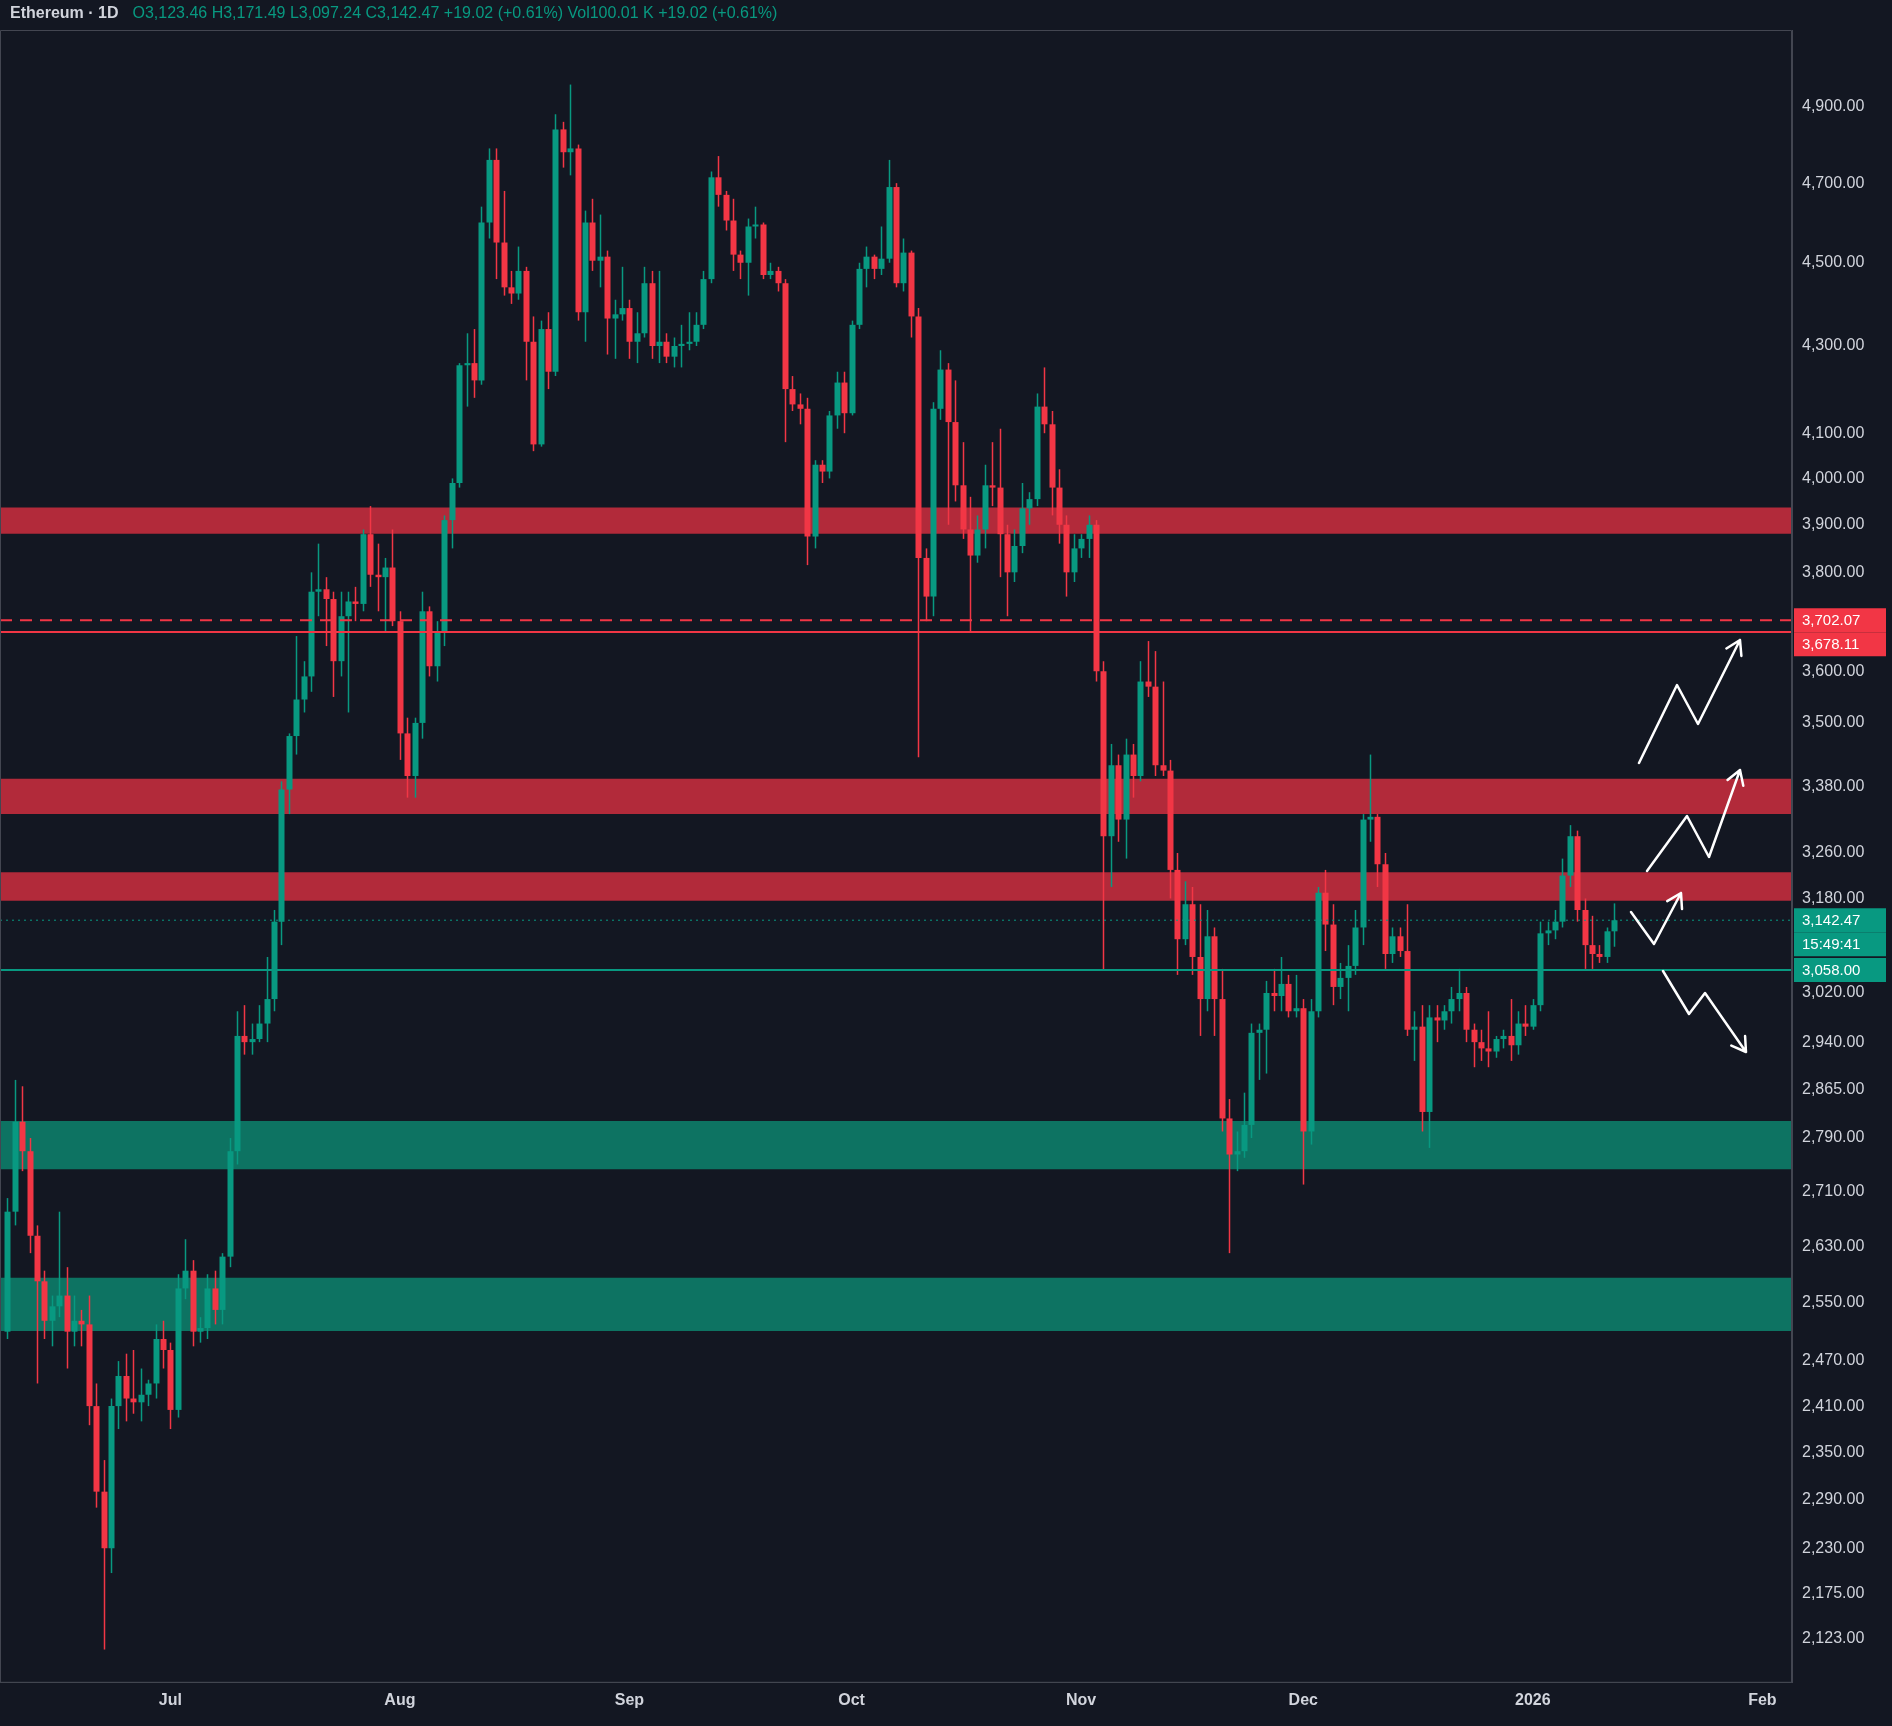 Image resolution: width=1892 pixels, height=1726 pixels. Describe the element at coordinates (455, 13) in the screenshot. I see `chart-subtitle: O3,123.46 H3,171.49 L3,097.24 C3,142.47 +19.02 (+0.61%) Vol100.01 K +19.02 (+0.61%)` at that location.